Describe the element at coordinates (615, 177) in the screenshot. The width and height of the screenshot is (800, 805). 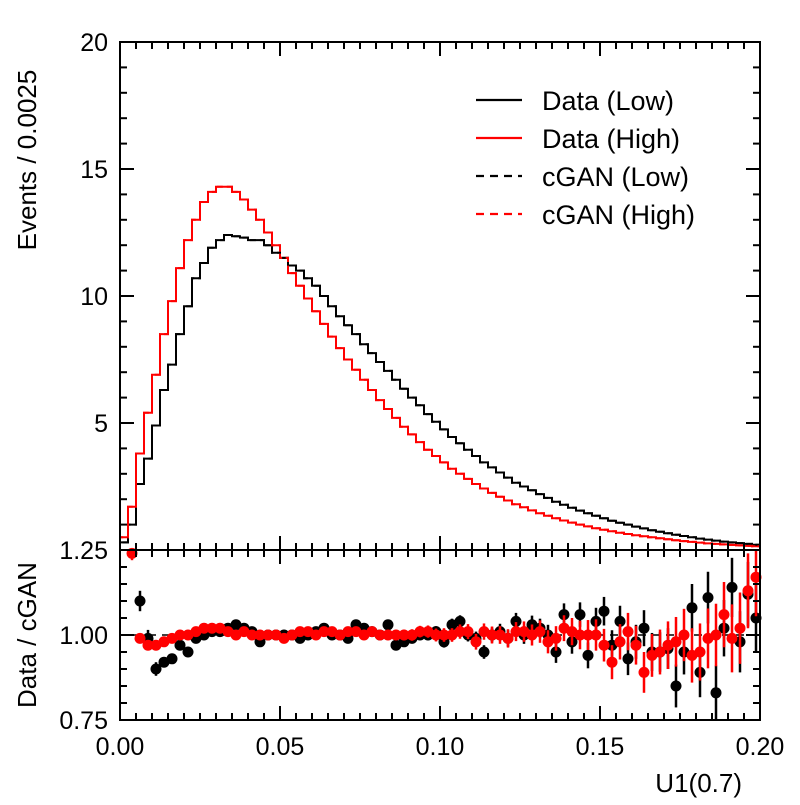
I see `legend-label: cGAN (Low)` at that location.